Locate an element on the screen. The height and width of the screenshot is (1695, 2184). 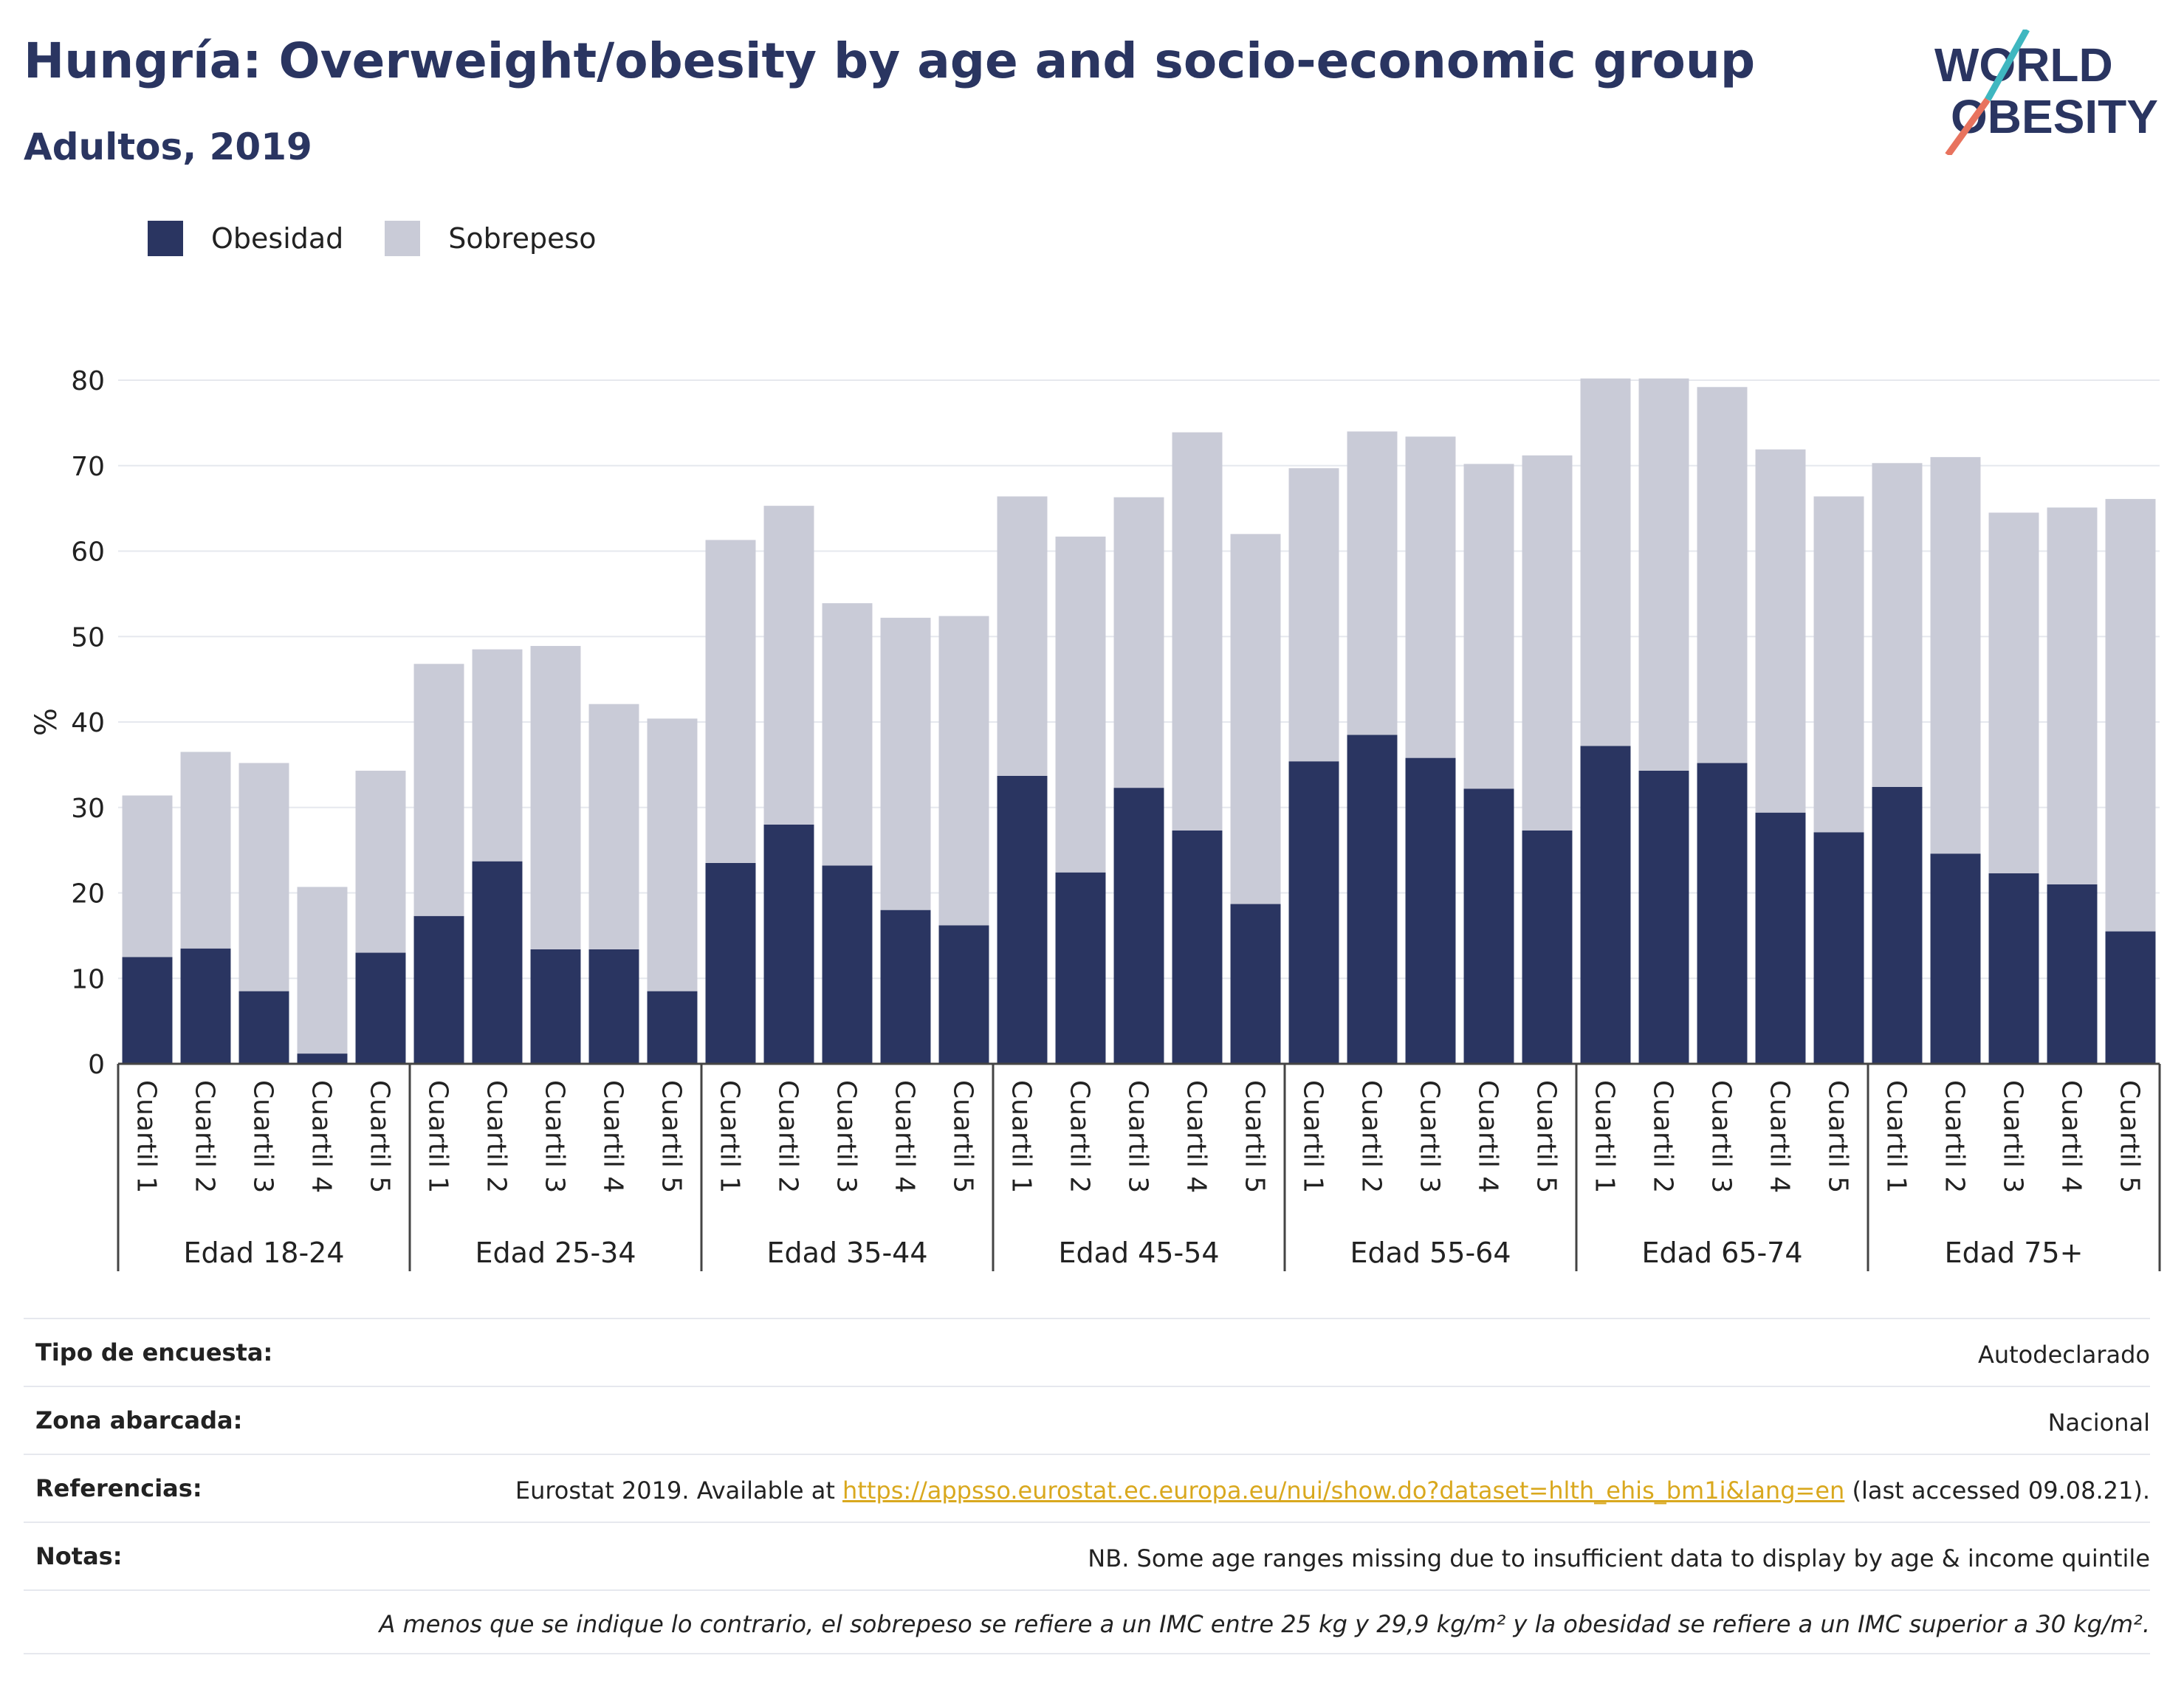
world-obesity-logo: WORLD OBESITY is located at coordinates (2046, 92).